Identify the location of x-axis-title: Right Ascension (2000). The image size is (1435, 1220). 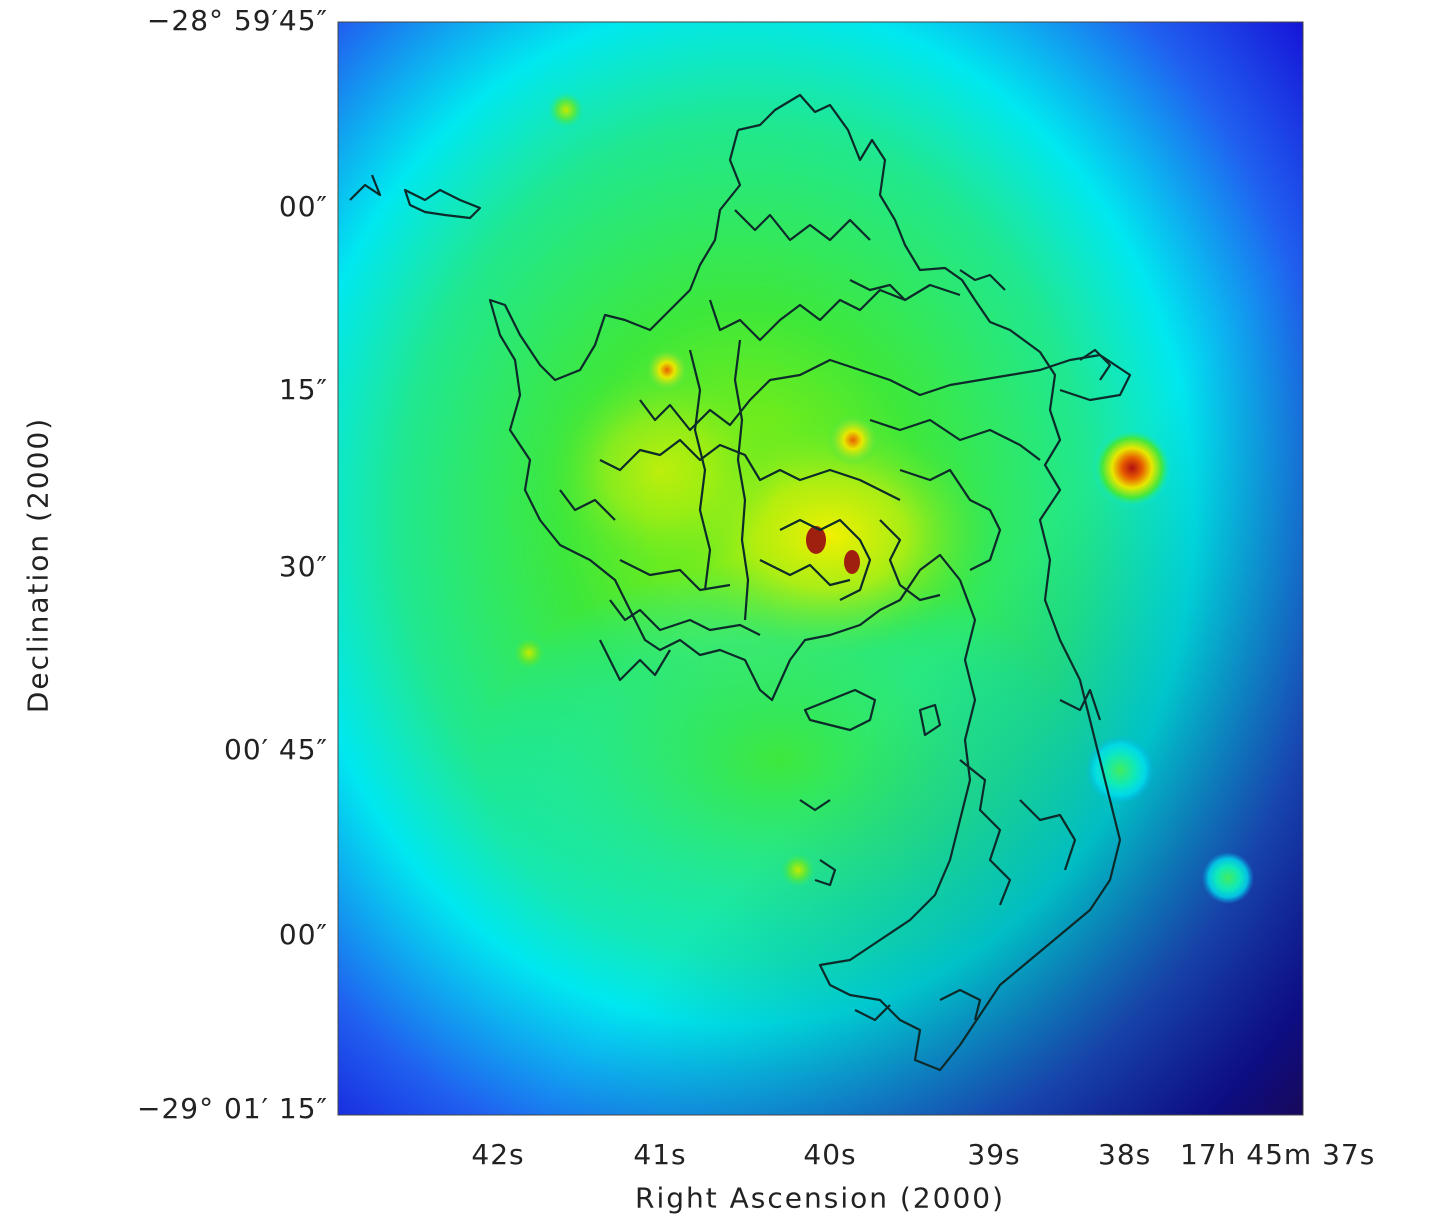
(820, 1198).